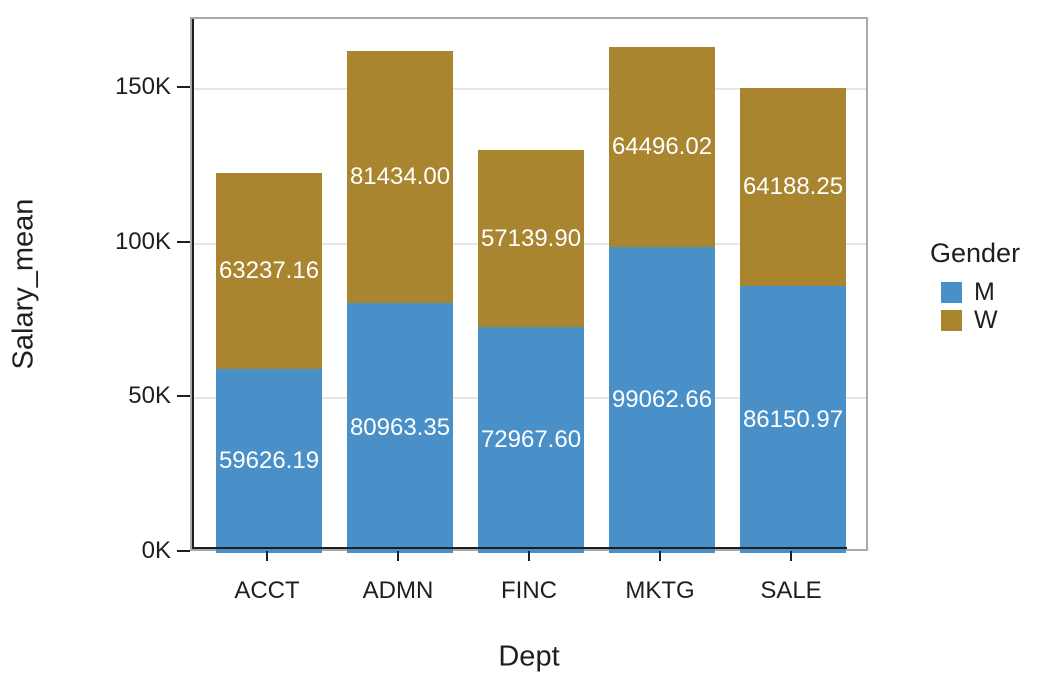 The width and height of the screenshot is (1056, 686). What do you see at coordinates (529, 88) in the screenshot?
I see `gridline` at bounding box center [529, 88].